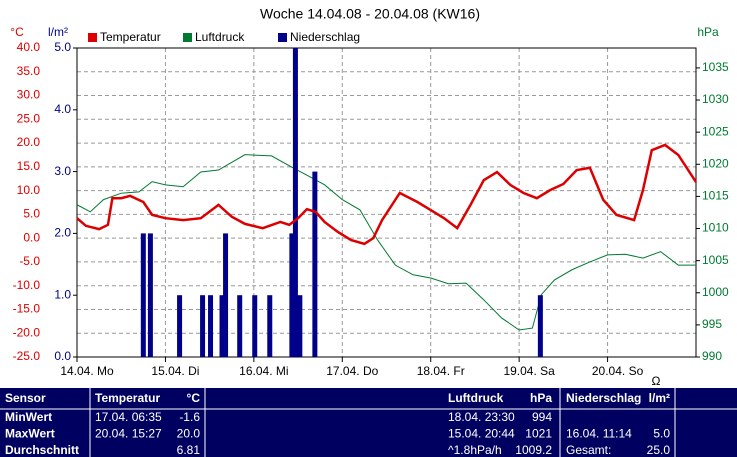 This screenshot has width=737, height=457. What do you see at coordinates (659, 398) in the screenshot?
I see `table-header: l/m²` at bounding box center [659, 398].